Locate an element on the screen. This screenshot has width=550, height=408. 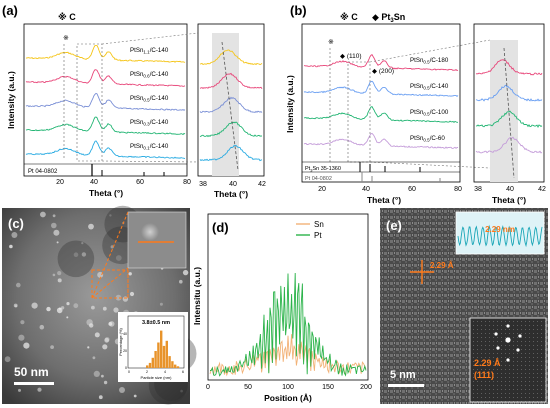
fft-spacing-label: 2.29 Å is located at coordinates (487, 363).